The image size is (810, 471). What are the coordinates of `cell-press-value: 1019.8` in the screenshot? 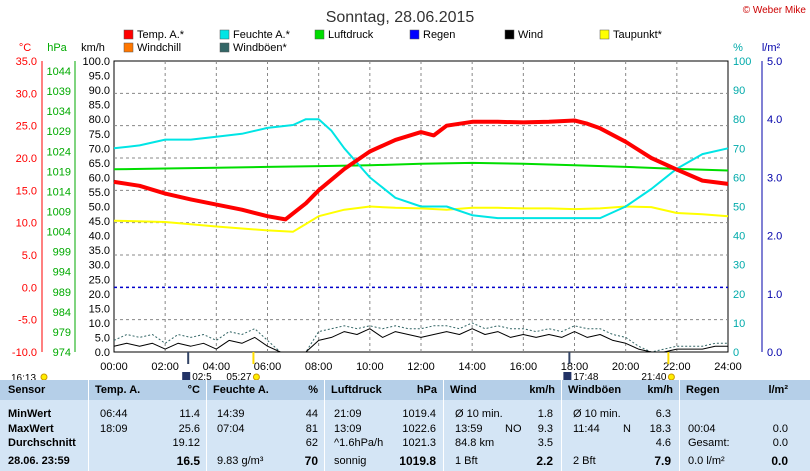 It's located at (417, 461).